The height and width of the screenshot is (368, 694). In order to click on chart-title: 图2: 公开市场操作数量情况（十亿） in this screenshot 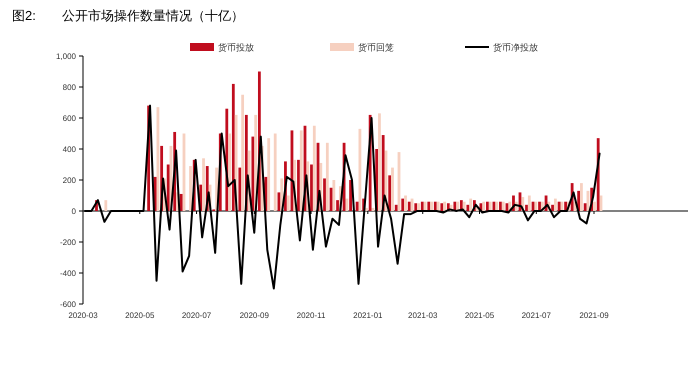, I will do `click(128, 15)`.